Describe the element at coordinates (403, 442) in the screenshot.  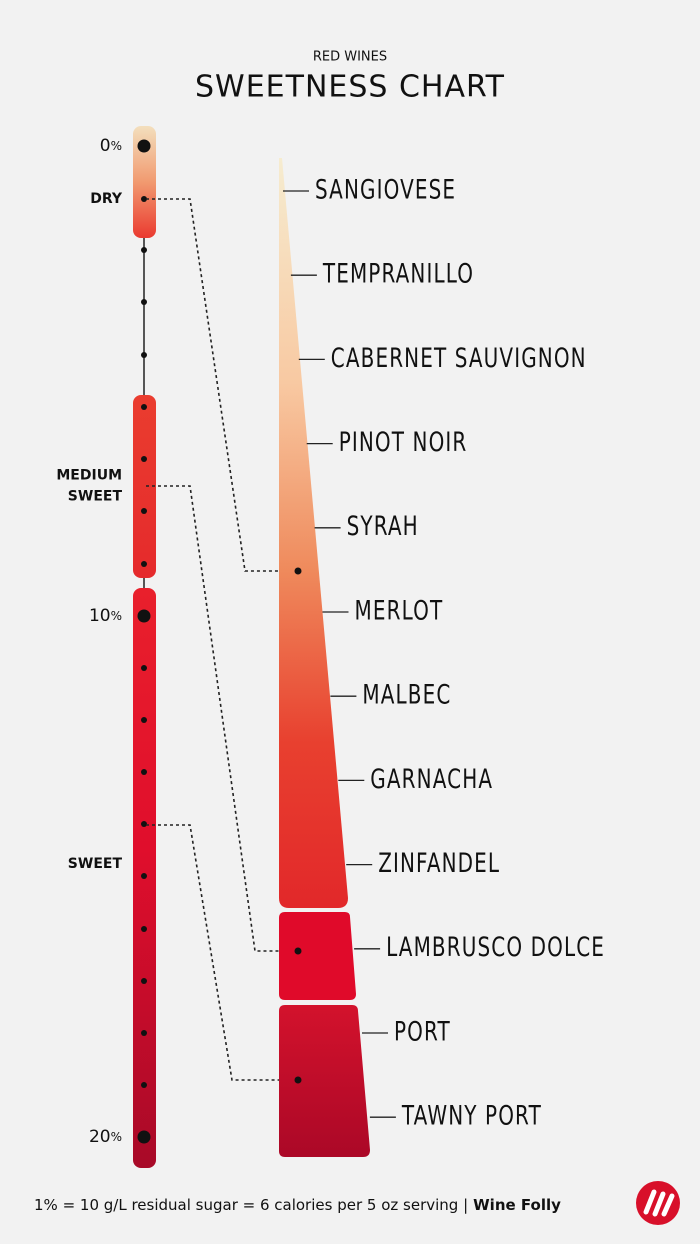
I see `wine-name: PINOT NOIR` at that location.